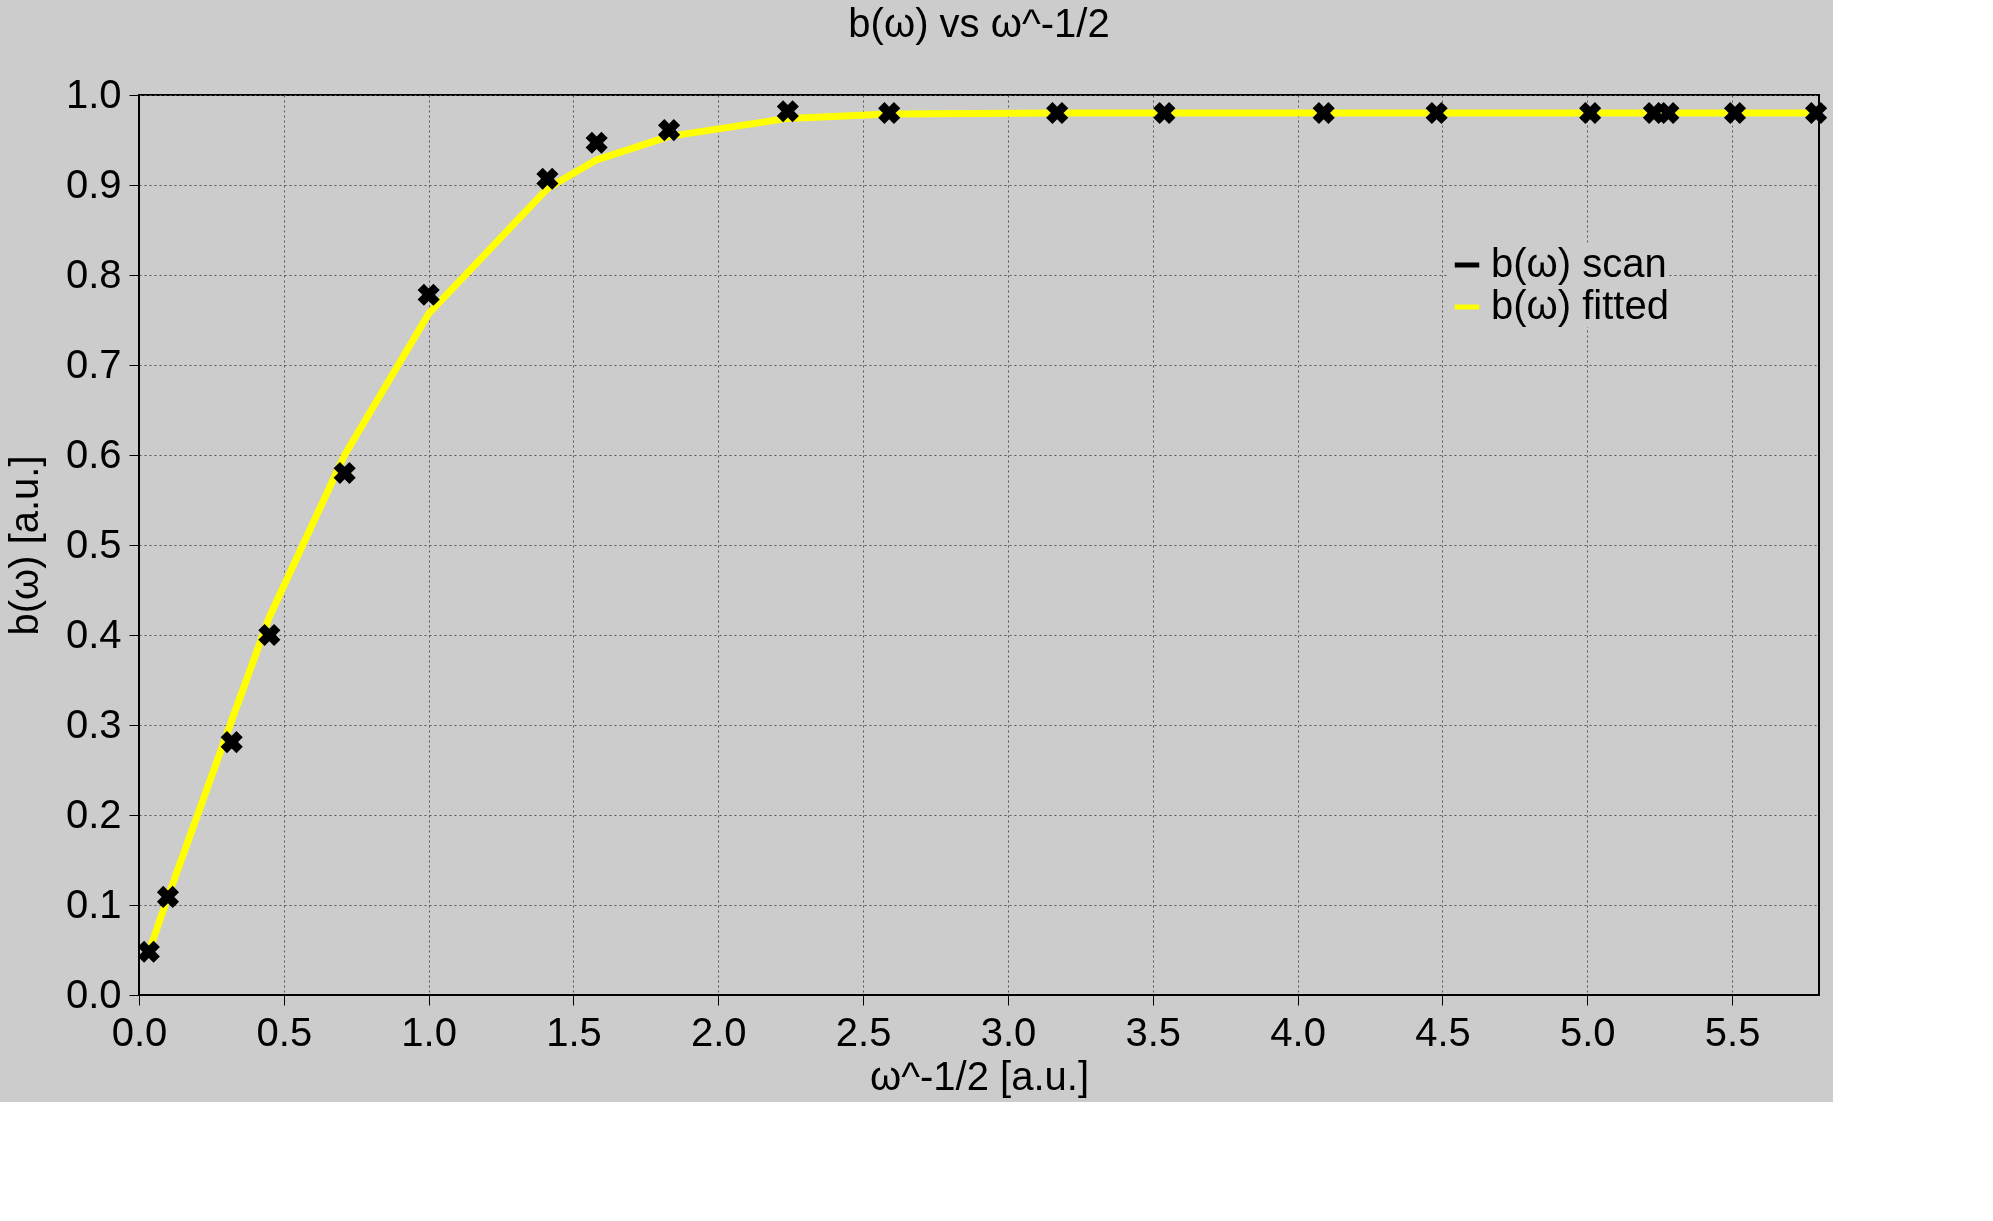 This screenshot has width=1993, height=1221. Describe the element at coordinates (93, 363) in the screenshot. I see `y-tick-label: 0.7` at that location.